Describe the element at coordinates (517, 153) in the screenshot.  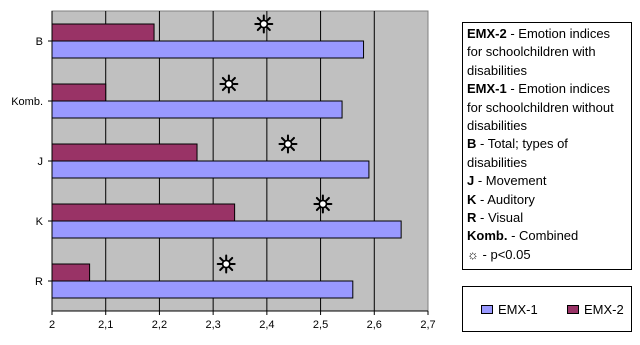
I see `note-text: - Total; types of disabilities` at that location.